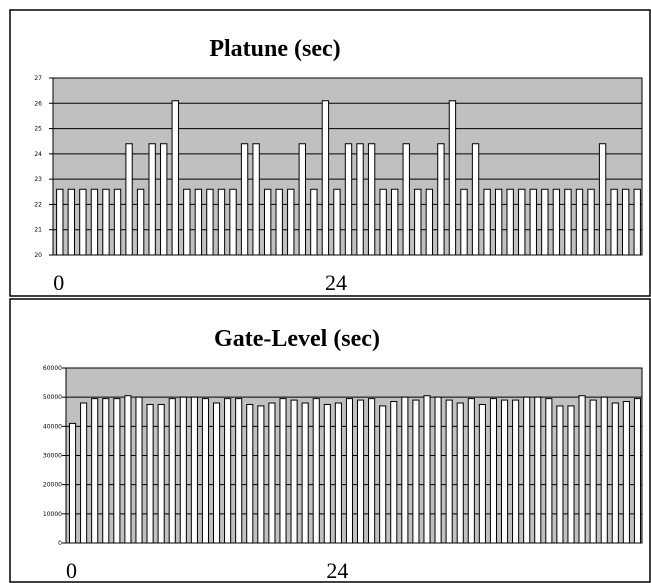  I want to click on y-tick-label: 30000, so click(52, 456).